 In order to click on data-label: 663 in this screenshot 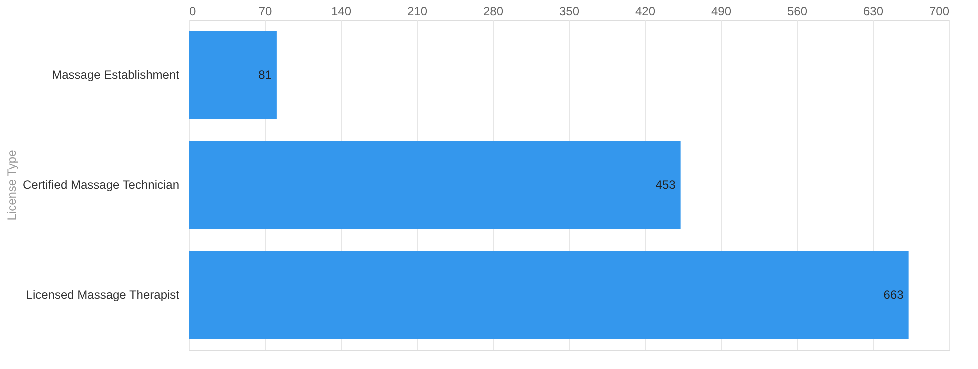, I will do `click(894, 295)`.